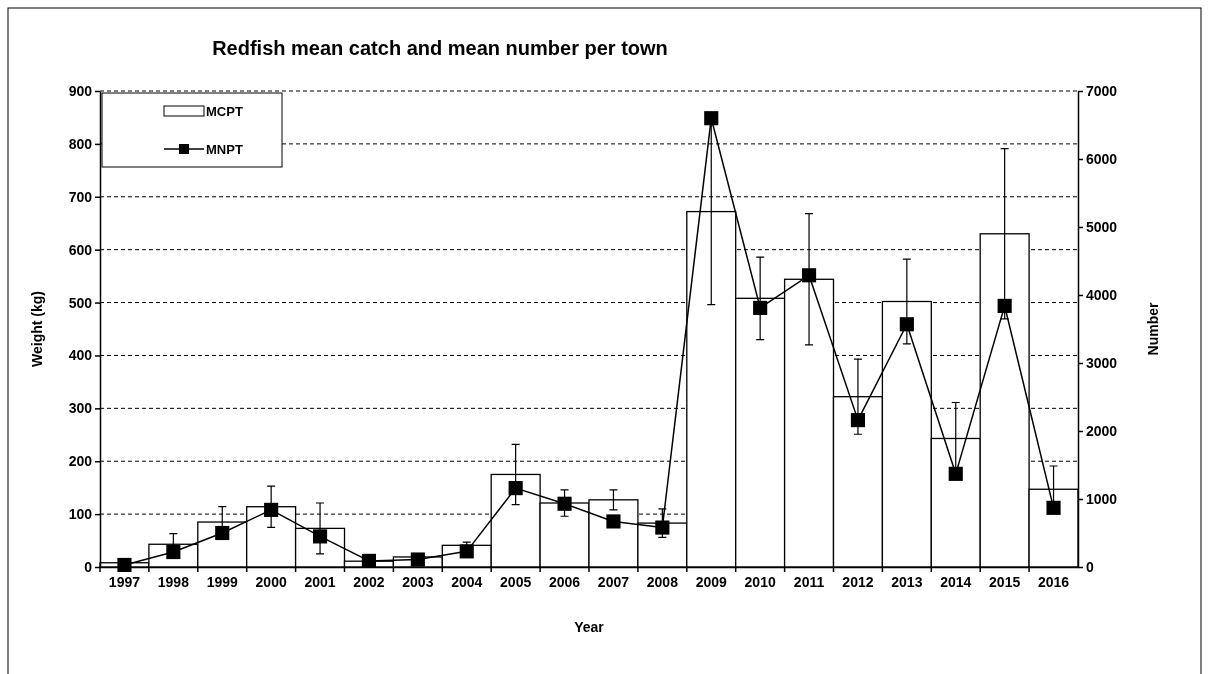 This screenshot has width=1209, height=674. What do you see at coordinates (858, 581) in the screenshot?
I see `x-tick-label: 2012` at bounding box center [858, 581].